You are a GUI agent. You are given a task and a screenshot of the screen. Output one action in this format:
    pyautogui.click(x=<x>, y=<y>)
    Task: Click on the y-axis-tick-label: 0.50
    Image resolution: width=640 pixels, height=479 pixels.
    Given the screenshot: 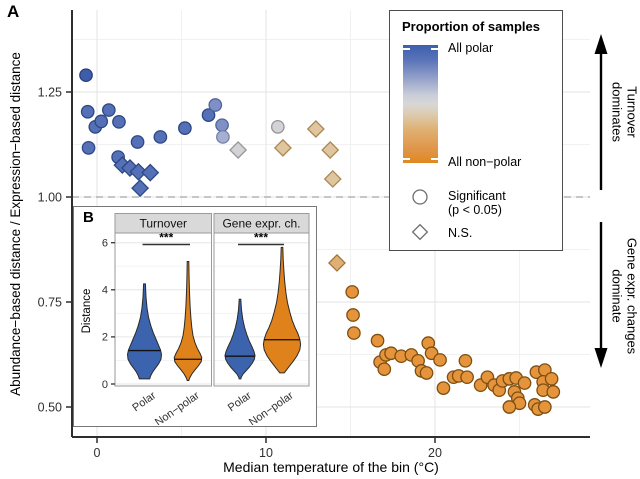 What is the action you would take?
    pyautogui.click(x=50, y=408)
    